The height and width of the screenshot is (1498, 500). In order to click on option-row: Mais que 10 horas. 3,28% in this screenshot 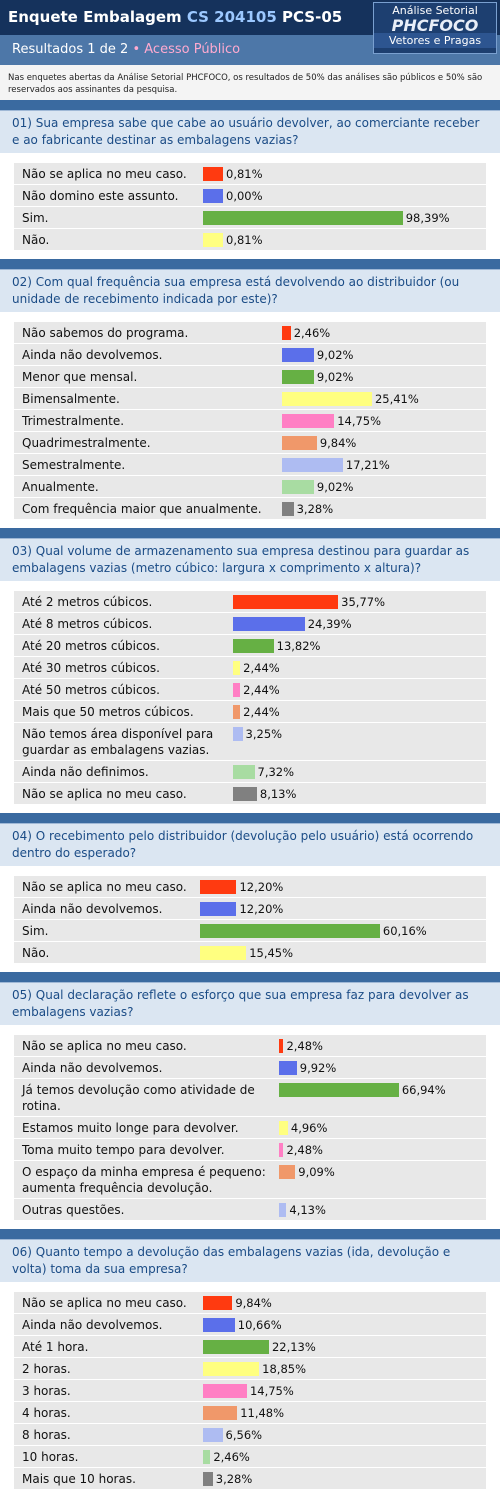, I will do `click(250, 1479)`.